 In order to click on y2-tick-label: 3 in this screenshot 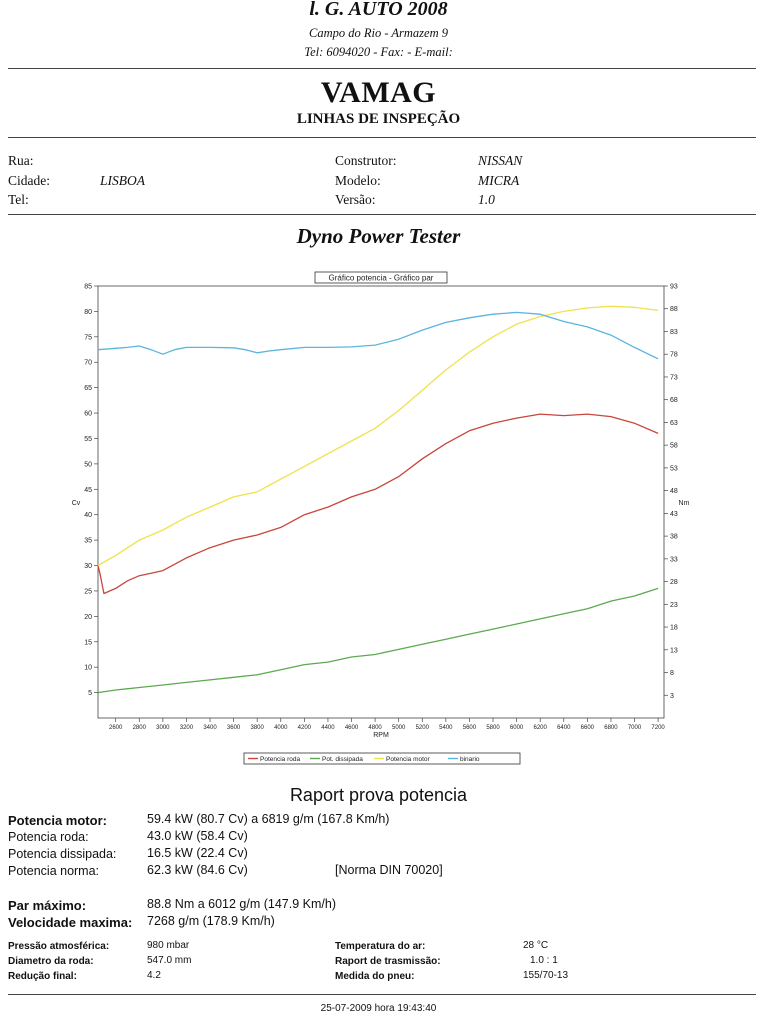, I will do `click(672, 696)`.